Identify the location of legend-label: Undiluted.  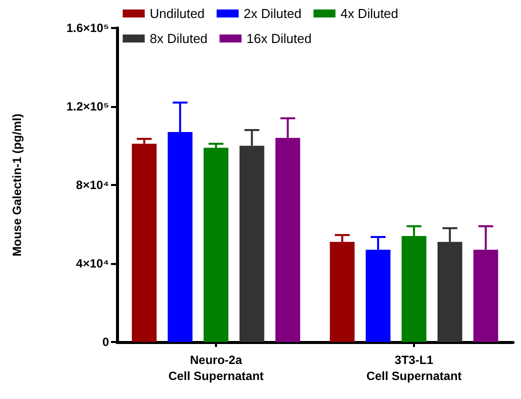
(177, 13).